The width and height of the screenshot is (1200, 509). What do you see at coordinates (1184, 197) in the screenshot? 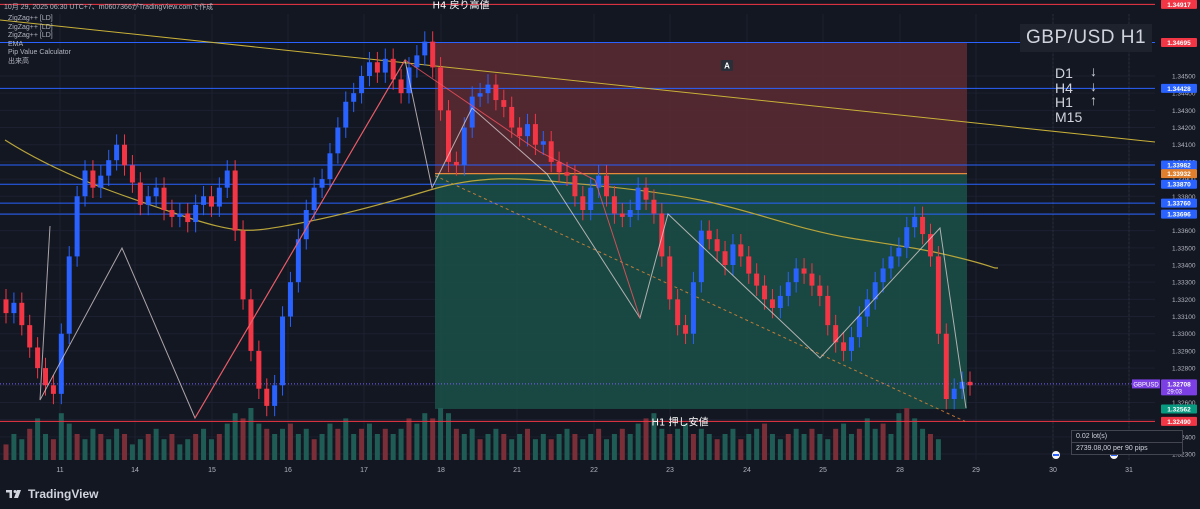
I see `price-tick-label: 1.33800` at bounding box center [1184, 197].